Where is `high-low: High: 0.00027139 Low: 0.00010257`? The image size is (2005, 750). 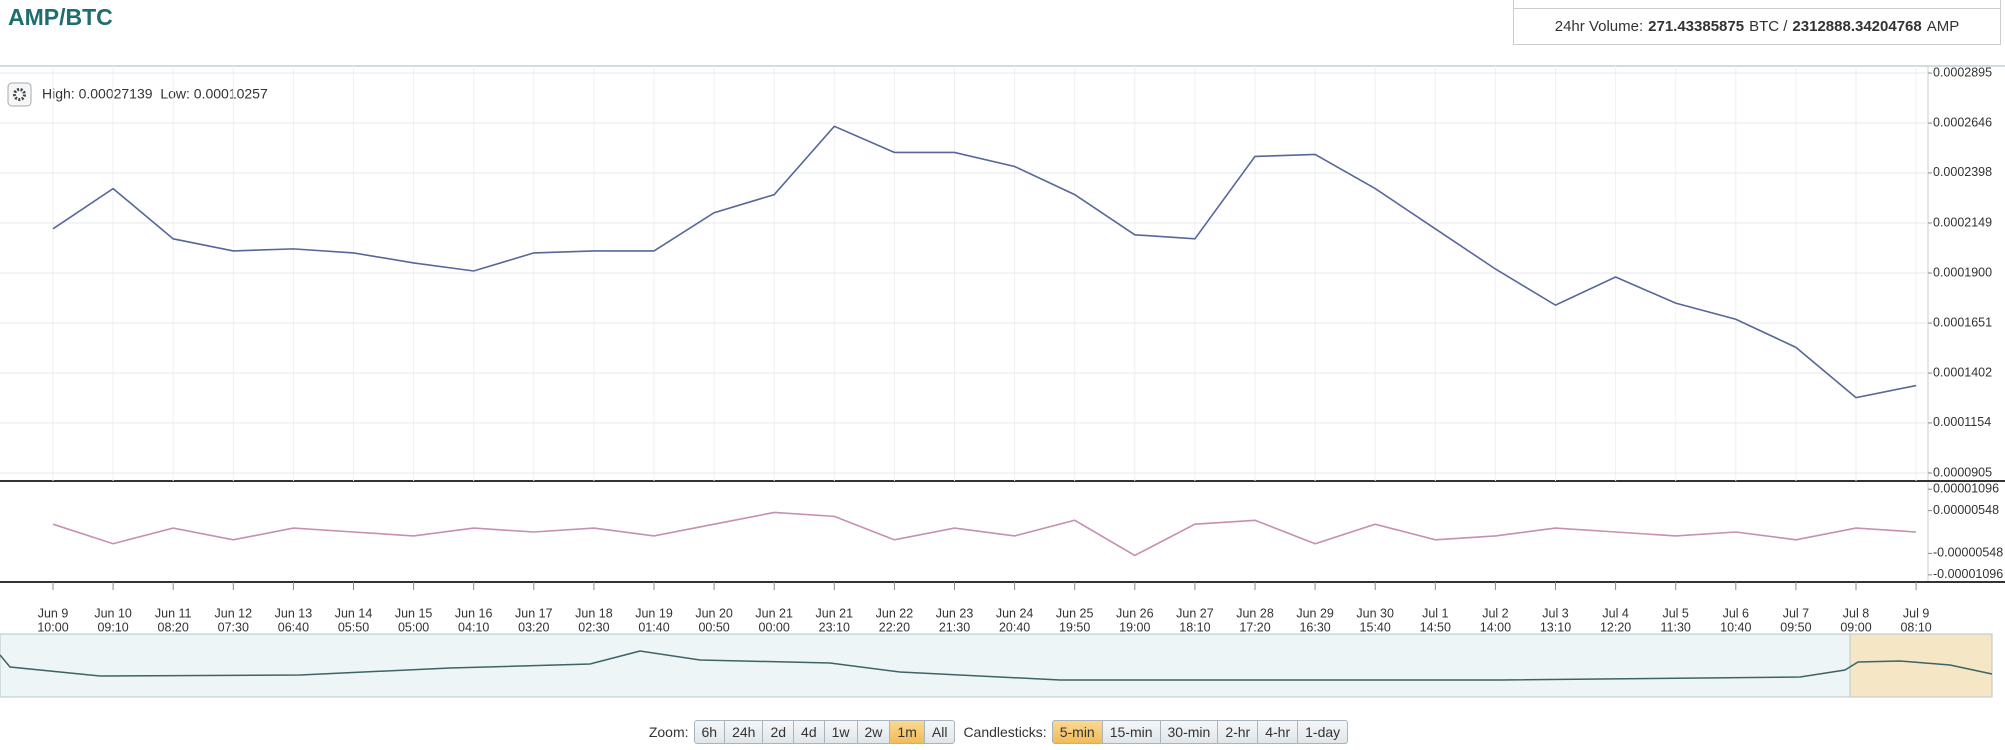
high-low: High: 0.00027139 Low: 0.00010257 is located at coordinates (155, 94).